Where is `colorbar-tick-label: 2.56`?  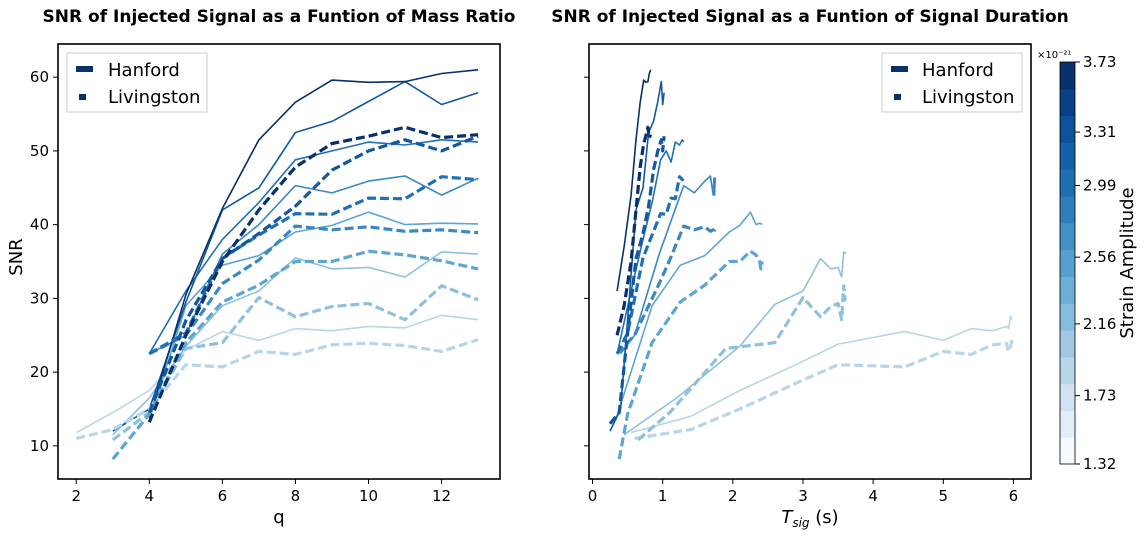
colorbar-tick-label: 2.56 is located at coordinates (1099, 257).